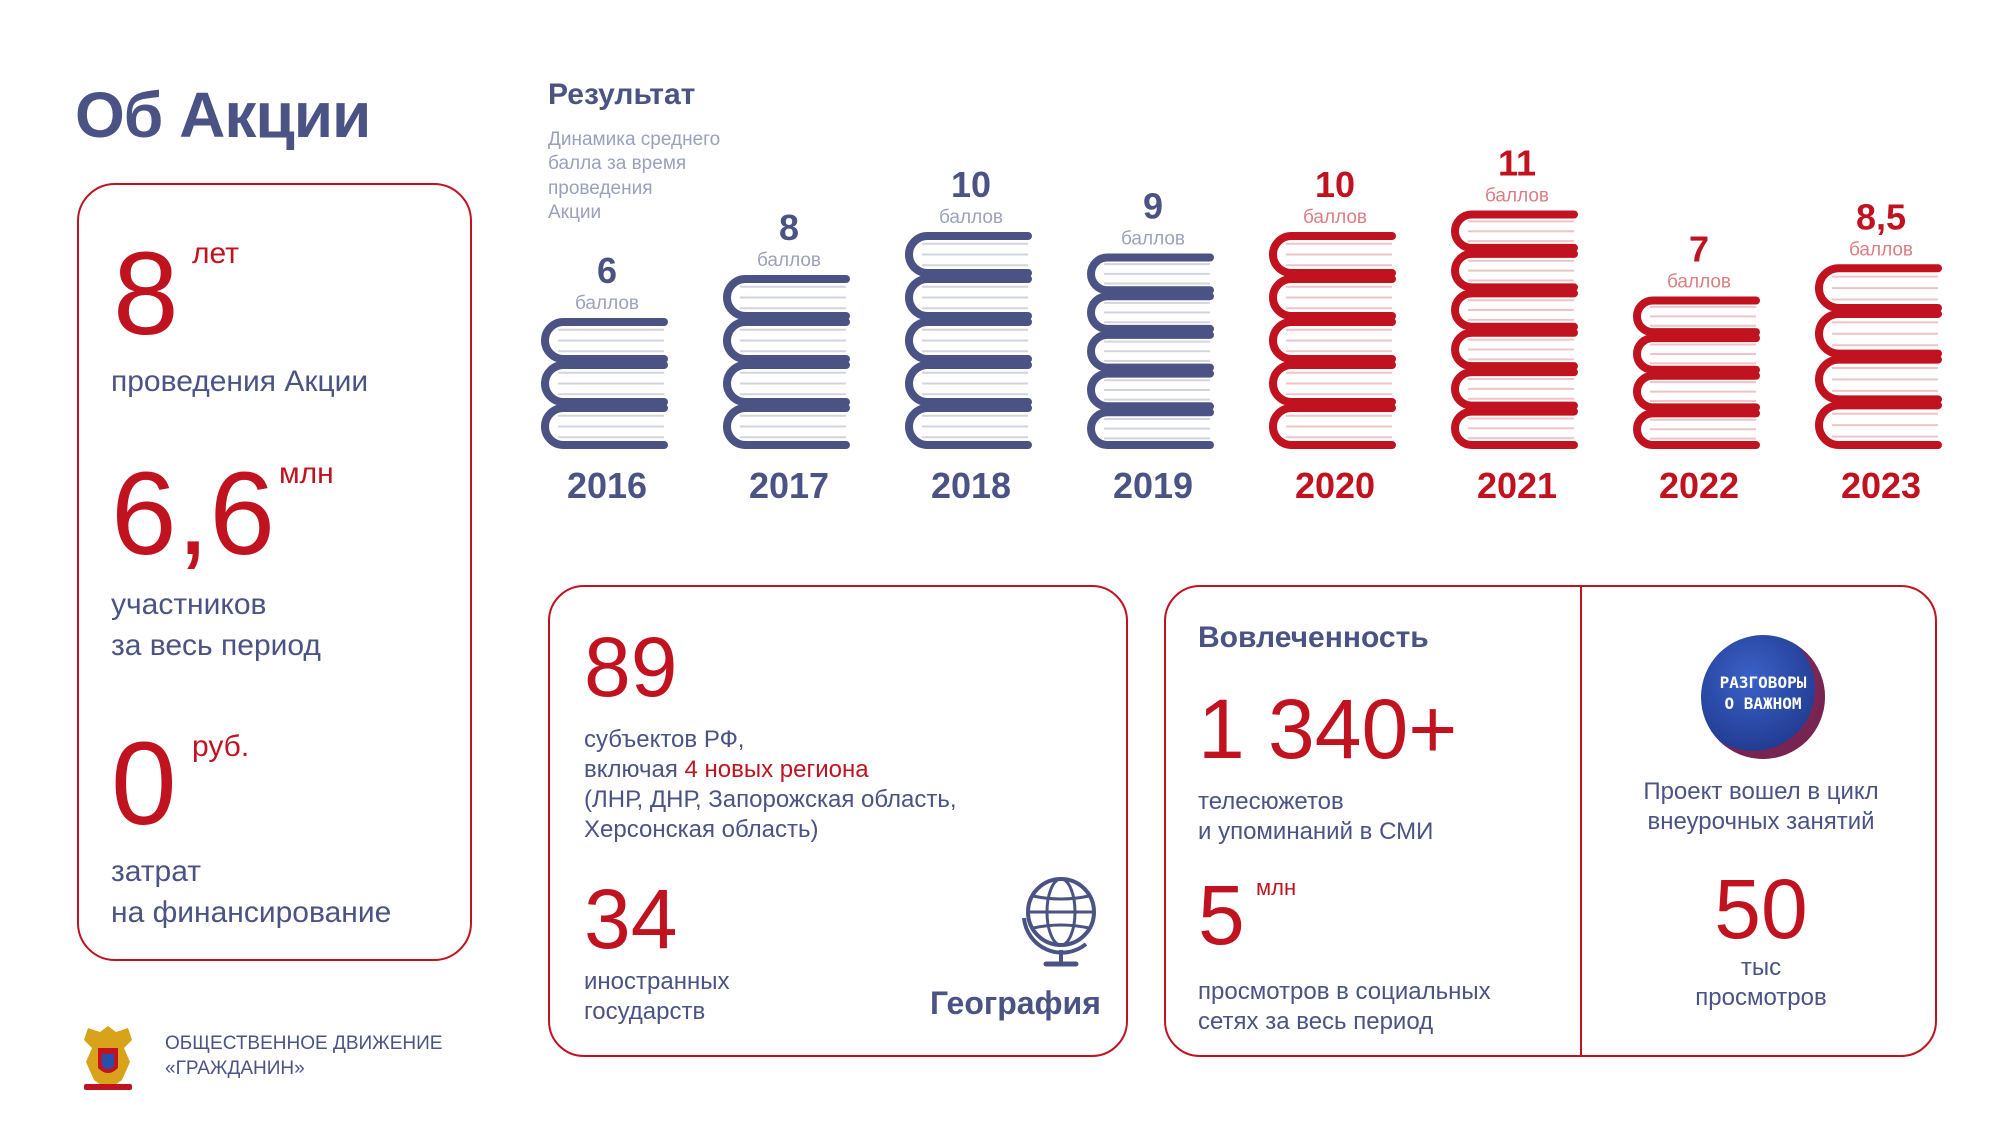 The width and height of the screenshot is (2000, 1125). What do you see at coordinates (1699, 282) in the screenshot?
I see `unit-label-2022: баллов` at bounding box center [1699, 282].